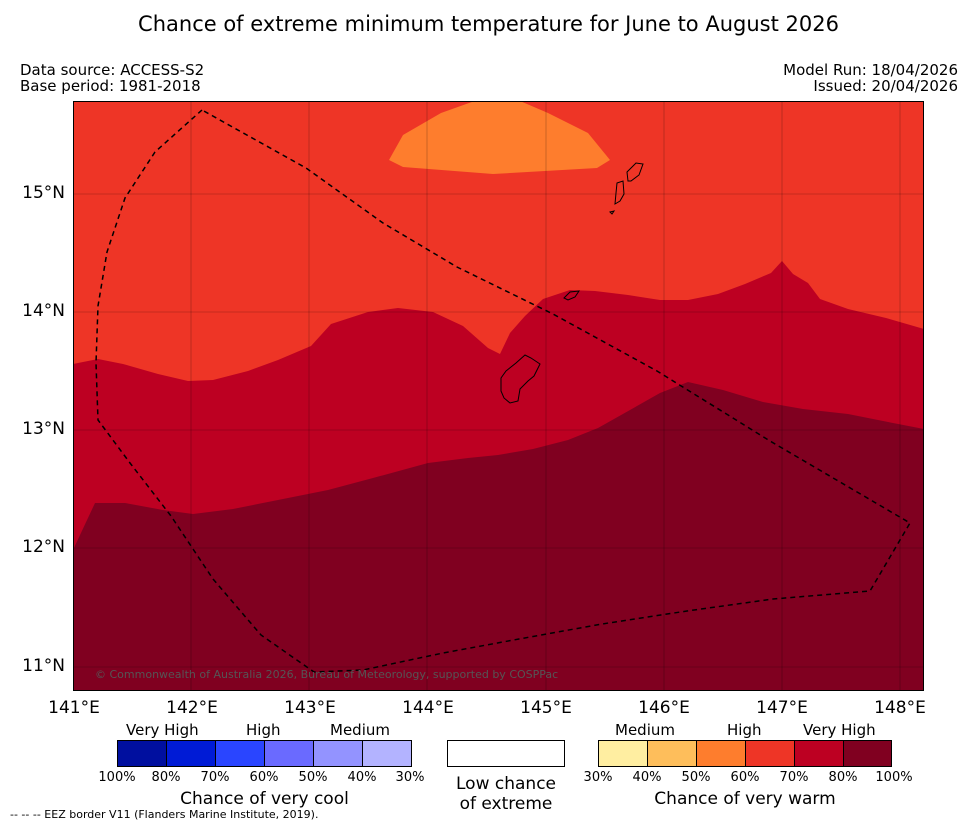  What do you see at coordinates (645, 730) in the screenshot?
I see `warm-level-medium: Medium` at bounding box center [645, 730].